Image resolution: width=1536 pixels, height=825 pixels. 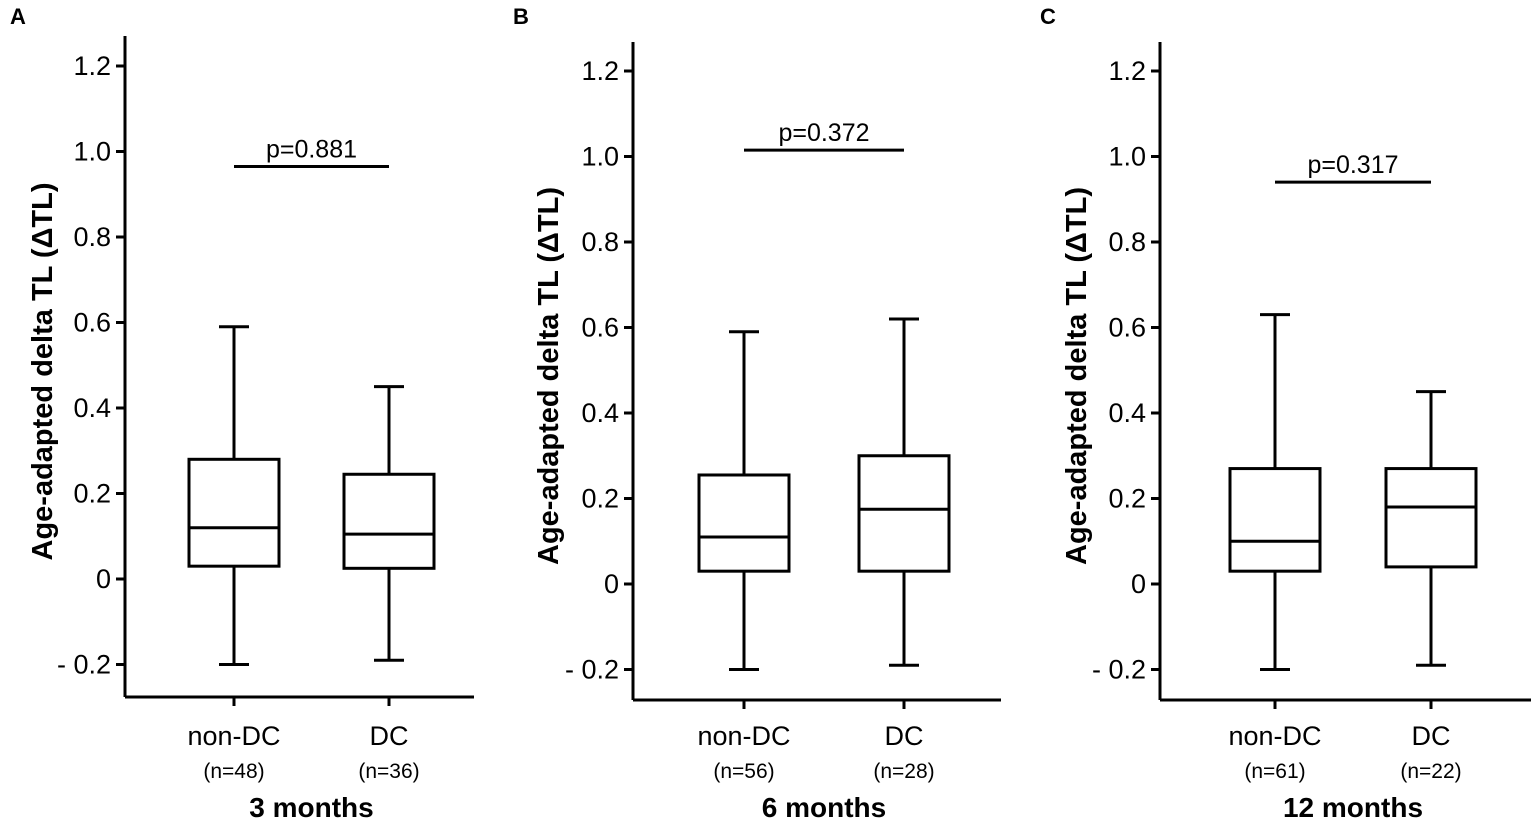 What do you see at coordinates (233, 771) in the screenshot?
I see `sample-size-label: (n=48)` at bounding box center [233, 771].